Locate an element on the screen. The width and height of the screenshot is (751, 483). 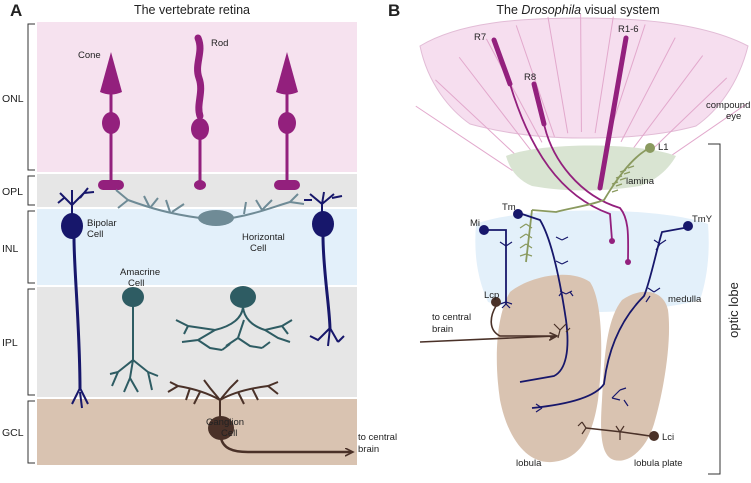
lcp-label: Lcp is located at coordinates (491, 295).